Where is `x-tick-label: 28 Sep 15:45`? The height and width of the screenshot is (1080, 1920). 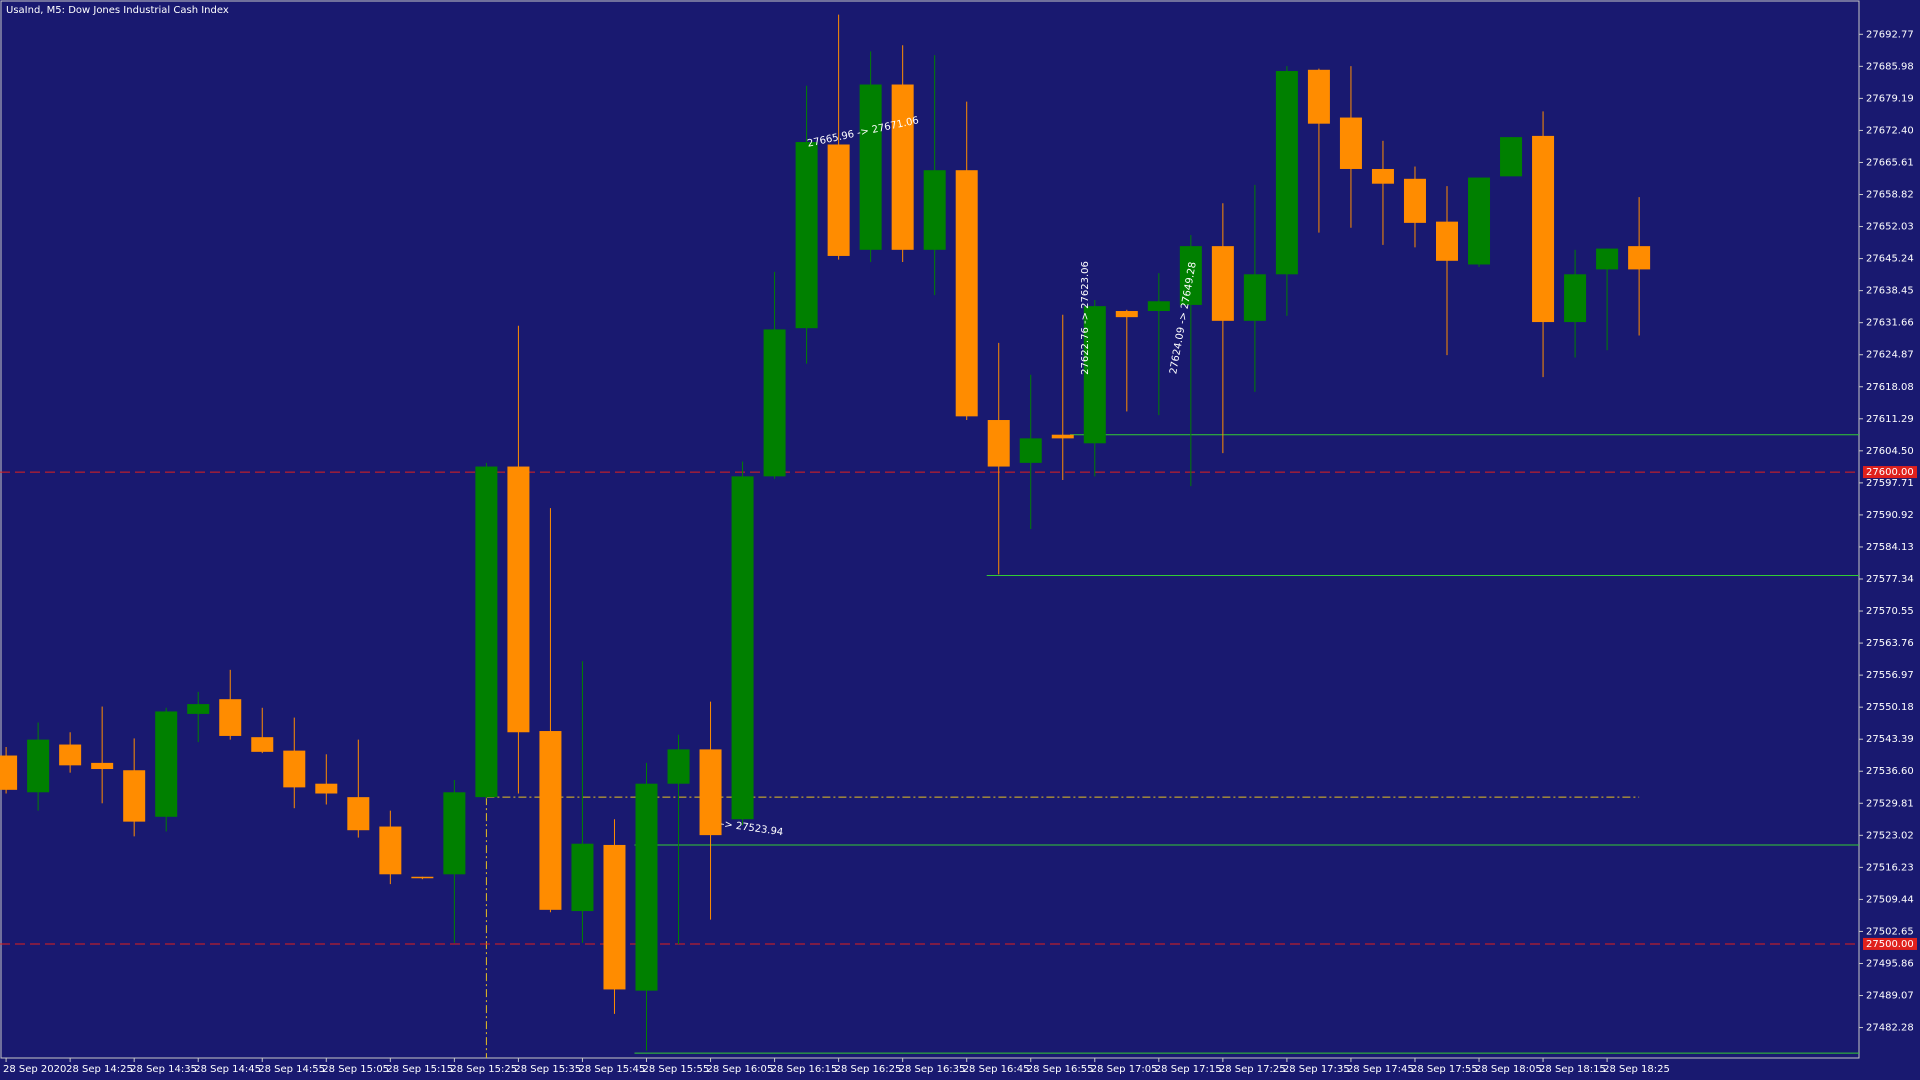 x-tick-label: 28 Sep 15:45 is located at coordinates (611, 1069).